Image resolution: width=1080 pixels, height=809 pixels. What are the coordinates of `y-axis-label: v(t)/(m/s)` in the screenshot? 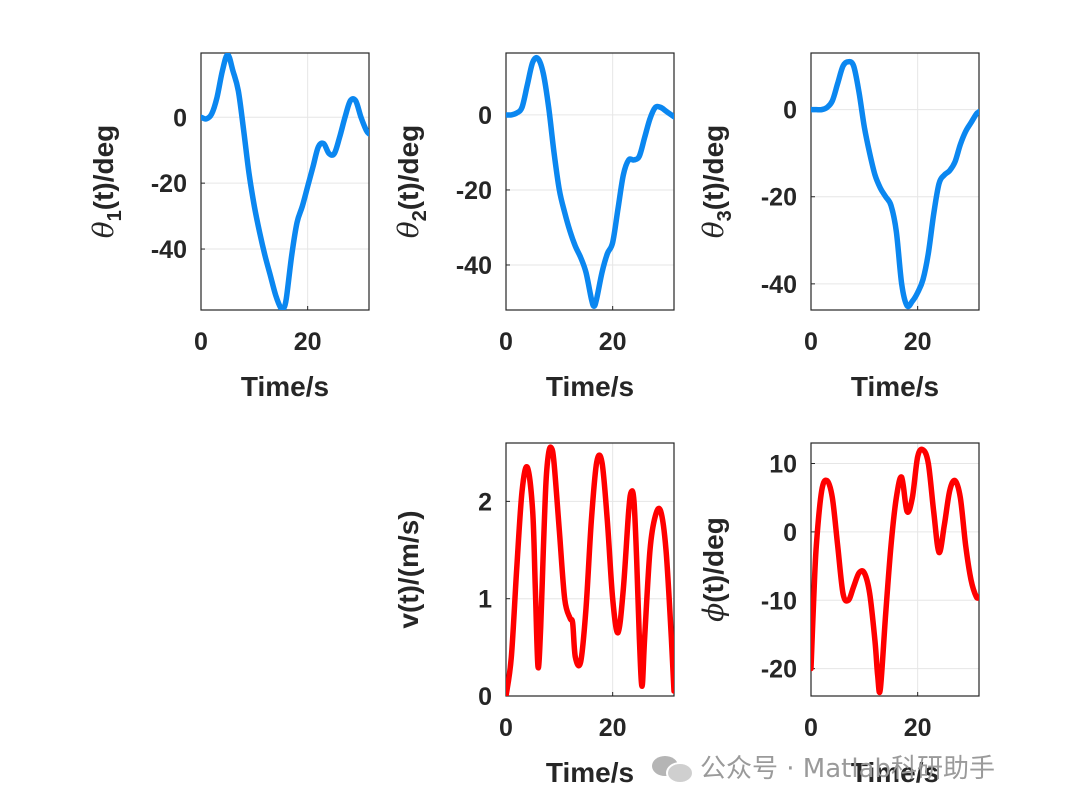 It's located at (408, 569).